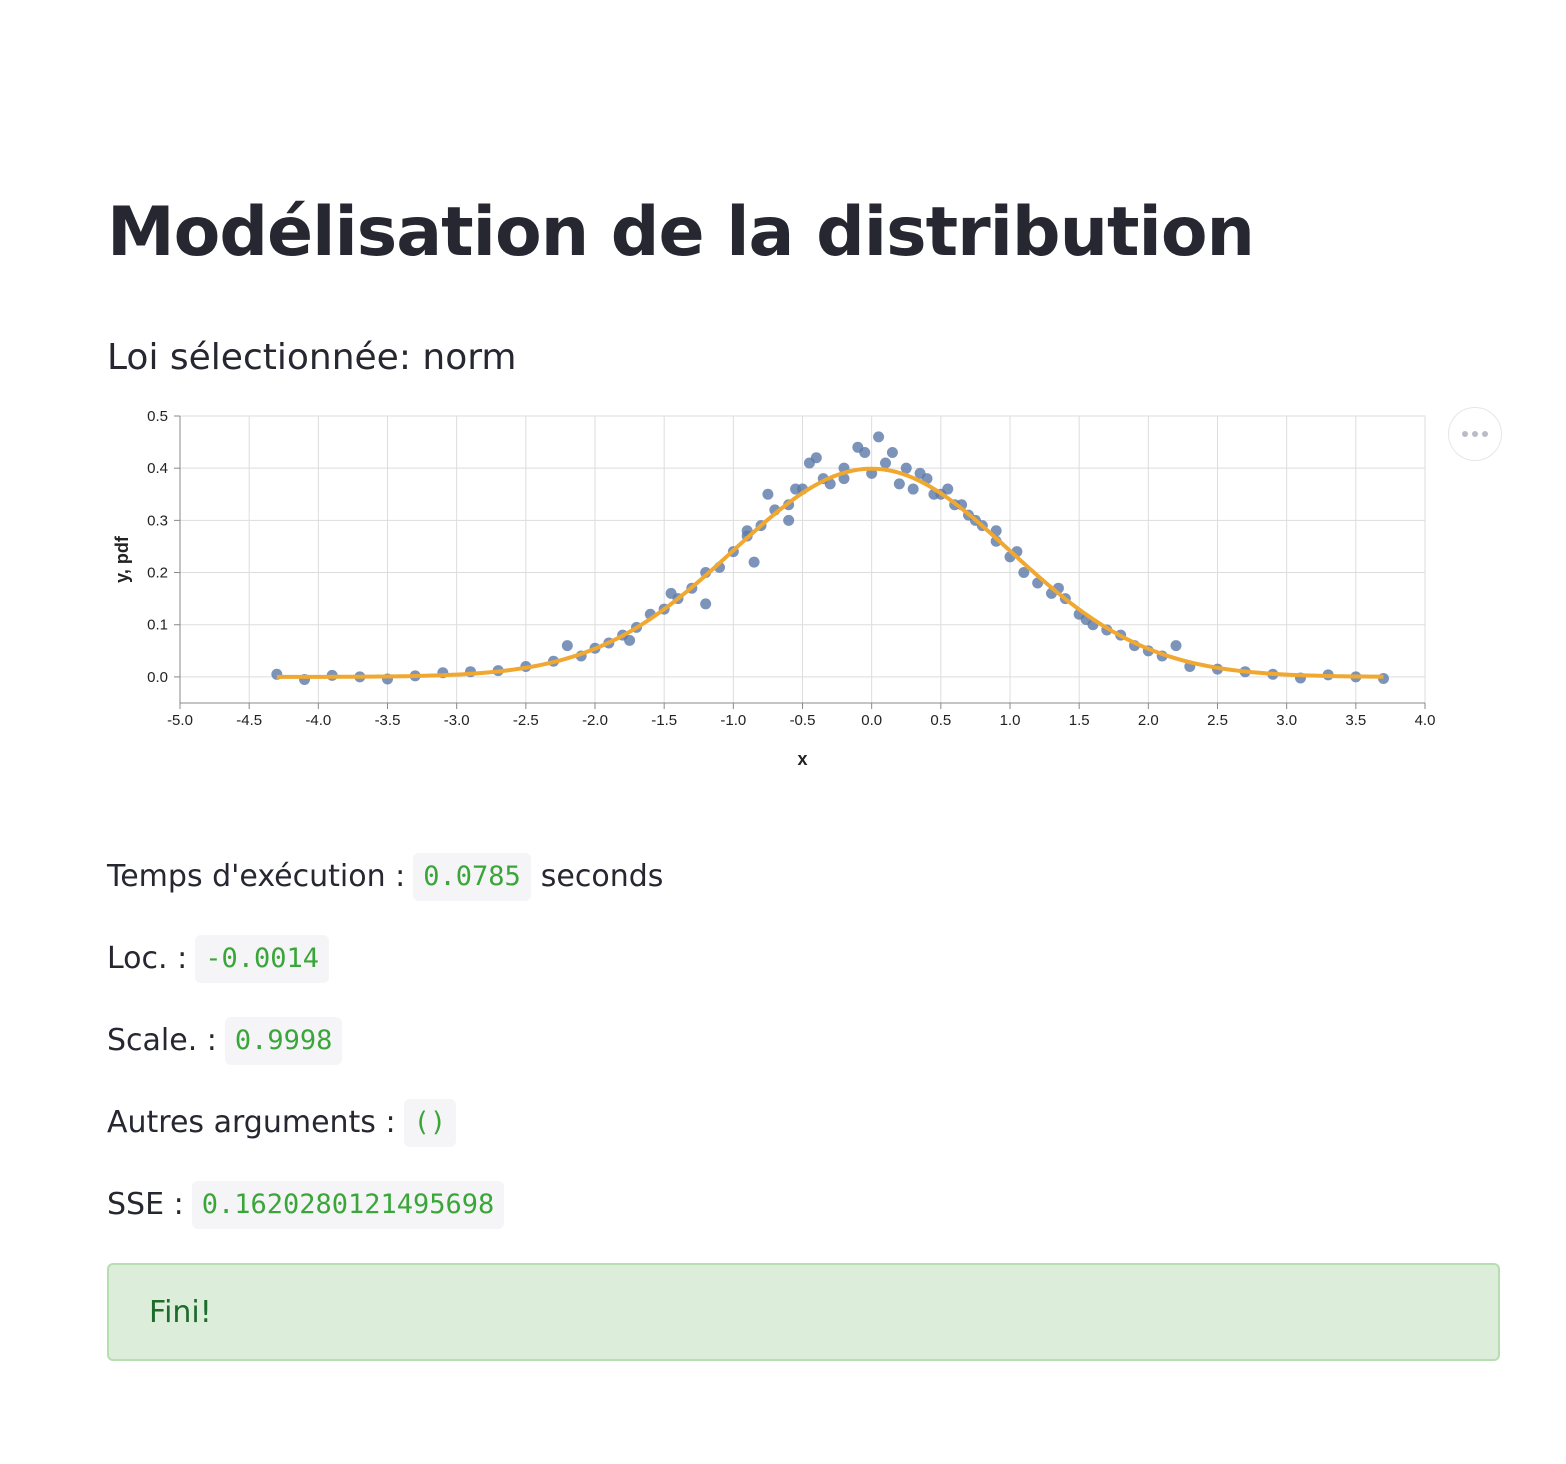 Image resolution: width=1566 pixels, height=1464 pixels. Describe the element at coordinates (1425, 720) in the screenshot. I see `x-tick-label: 4.0` at that location.